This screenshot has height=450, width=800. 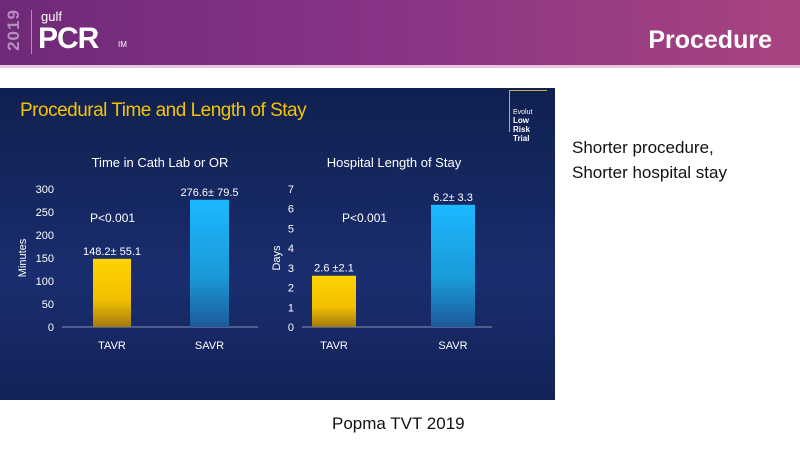 What do you see at coordinates (160, 162) in the screenshot?
I see `chart-title: Time in Cath Lab or OR` at bounding box center [160, 162].